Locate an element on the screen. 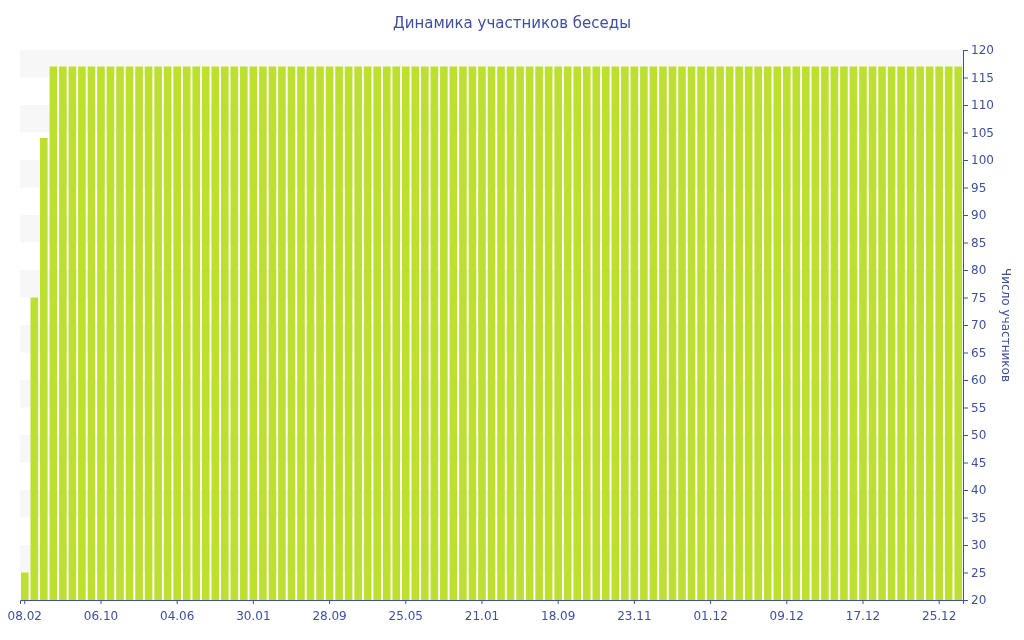 The image size is (1024, 640). y-tick-label: 105 is located at coordinates (982, 132).